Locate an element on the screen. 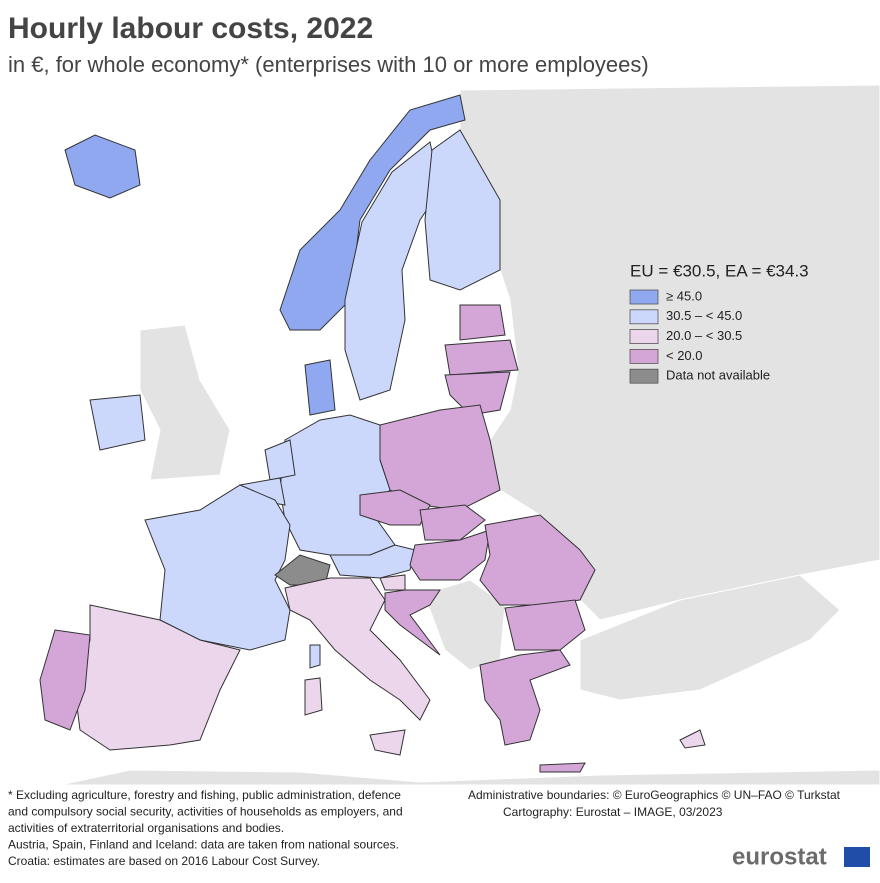 The width and height of the screenshot is (880, 883). portugal is located at coordinates (65, 680).